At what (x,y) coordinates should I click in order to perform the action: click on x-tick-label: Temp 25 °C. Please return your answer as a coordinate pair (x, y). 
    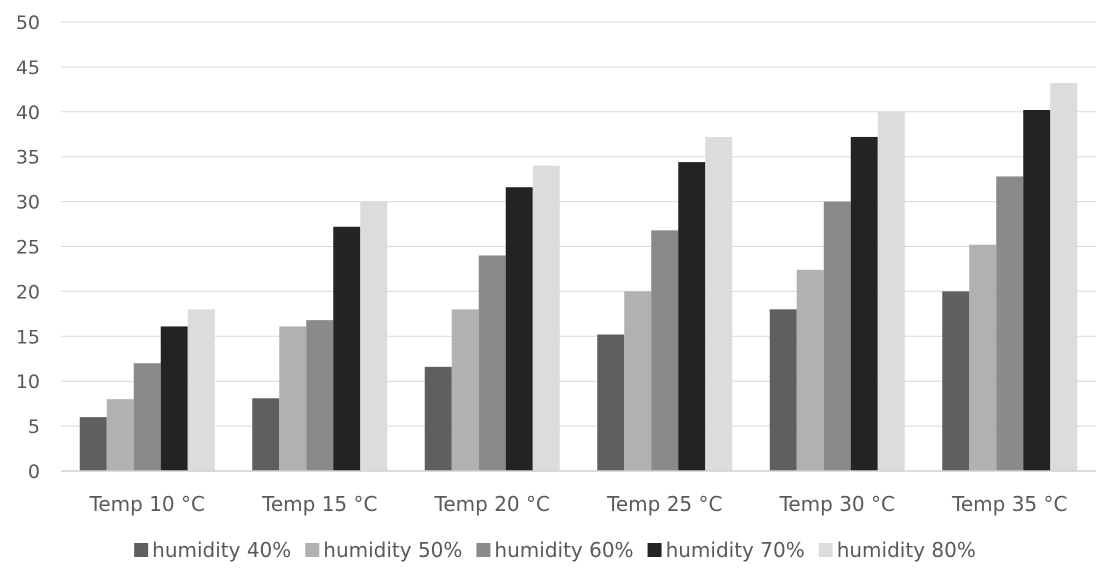
    Looking at the image, I should click on (664, 504).